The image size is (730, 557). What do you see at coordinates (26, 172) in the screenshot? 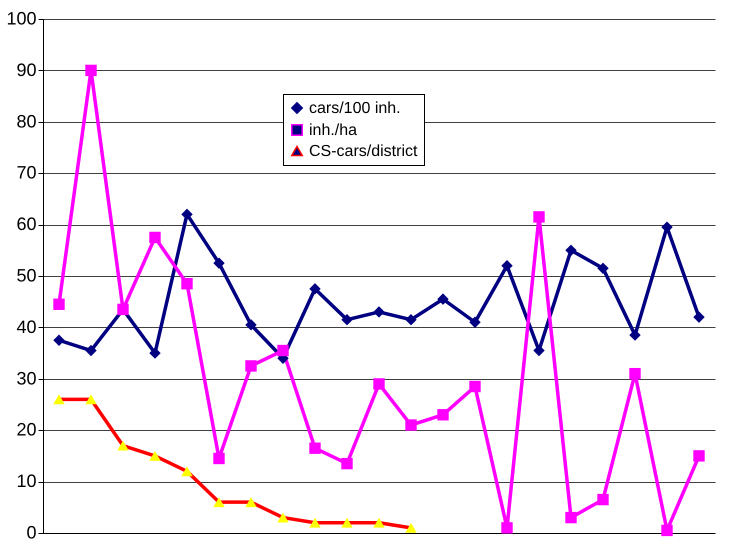
I see `y-tick-label: 70` at bounding box center [26, 172].